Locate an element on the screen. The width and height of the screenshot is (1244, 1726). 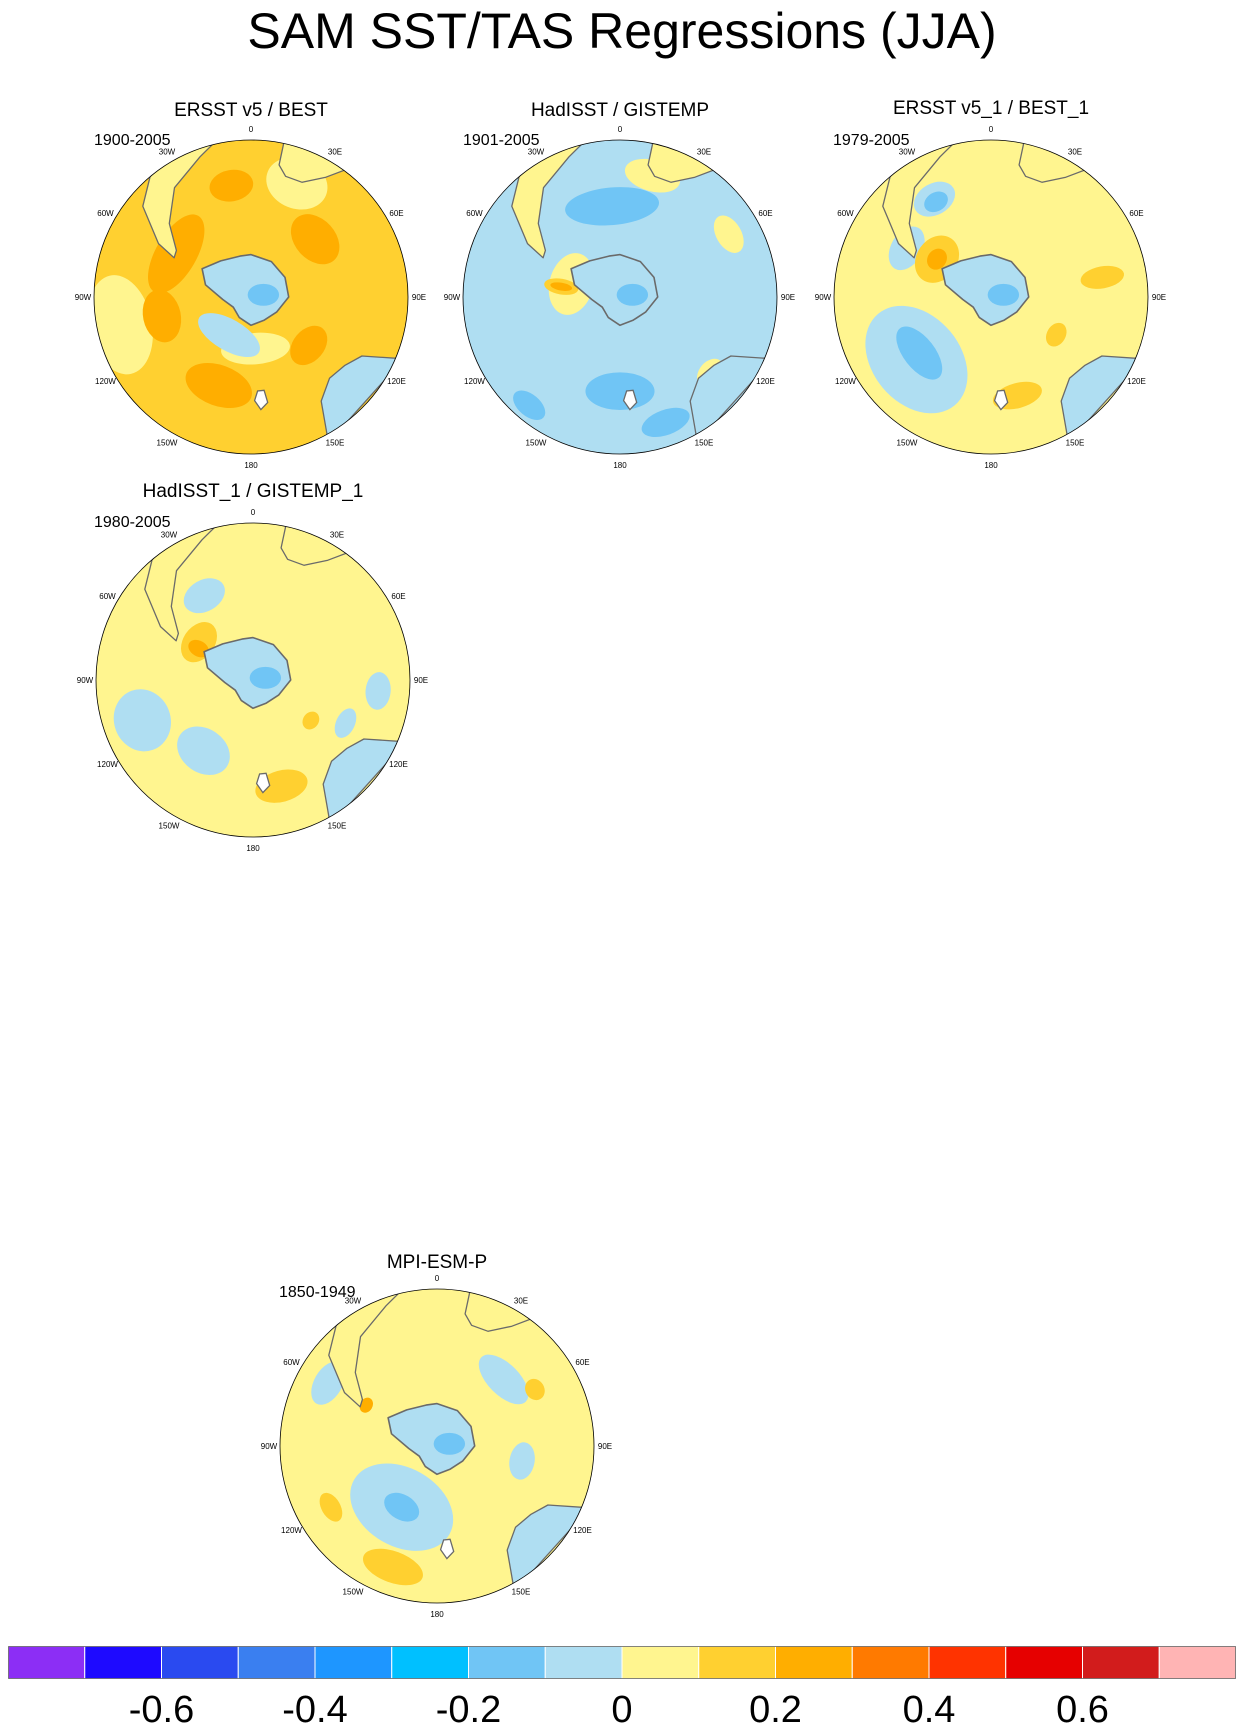
panel-title: ERSST v5_1 / BEST_1 is located at coordinates (991, 108).